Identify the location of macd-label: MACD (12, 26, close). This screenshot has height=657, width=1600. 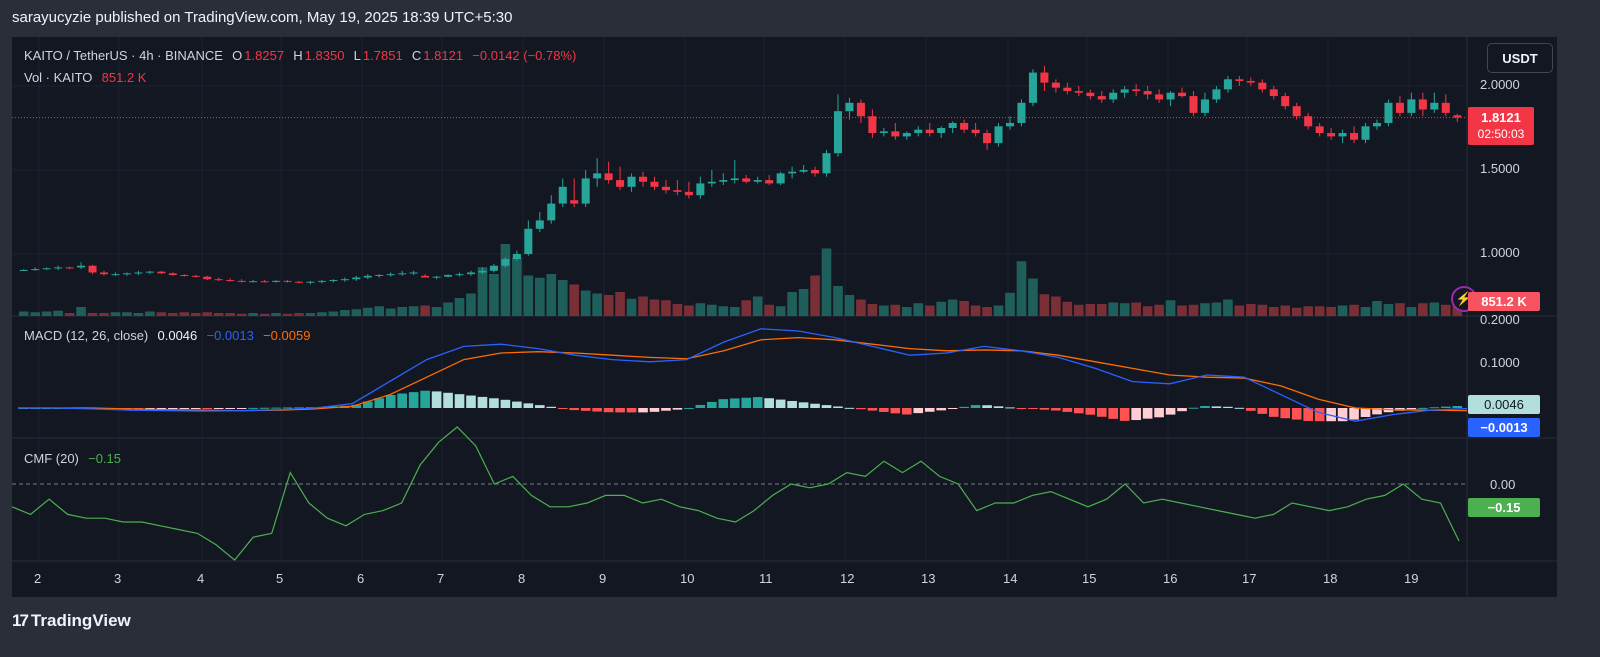
(86, 335).